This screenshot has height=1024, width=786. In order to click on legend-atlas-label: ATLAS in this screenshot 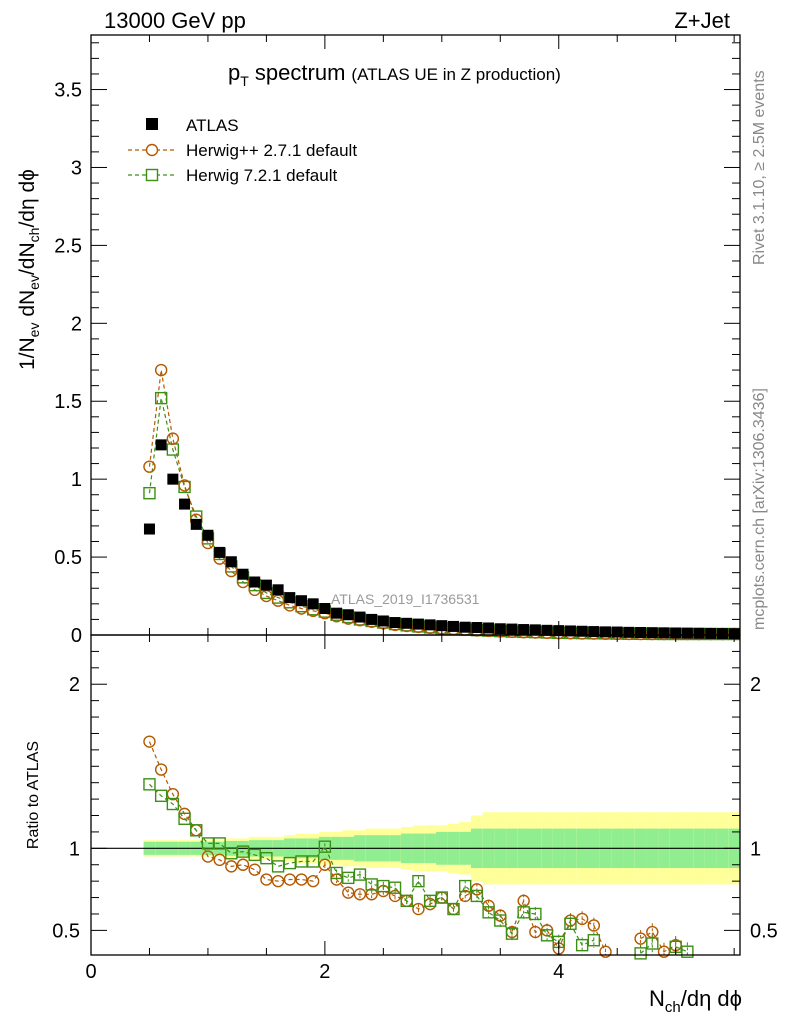, I will do `click(212, 125)`.